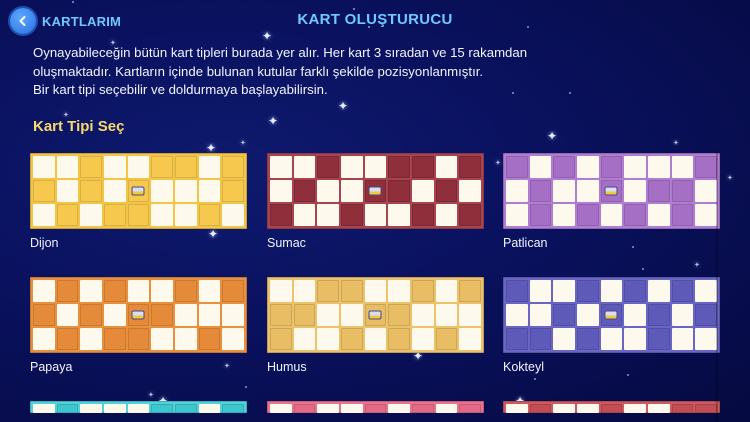  I want to click on card-option-turquoise, so click(138, 407).